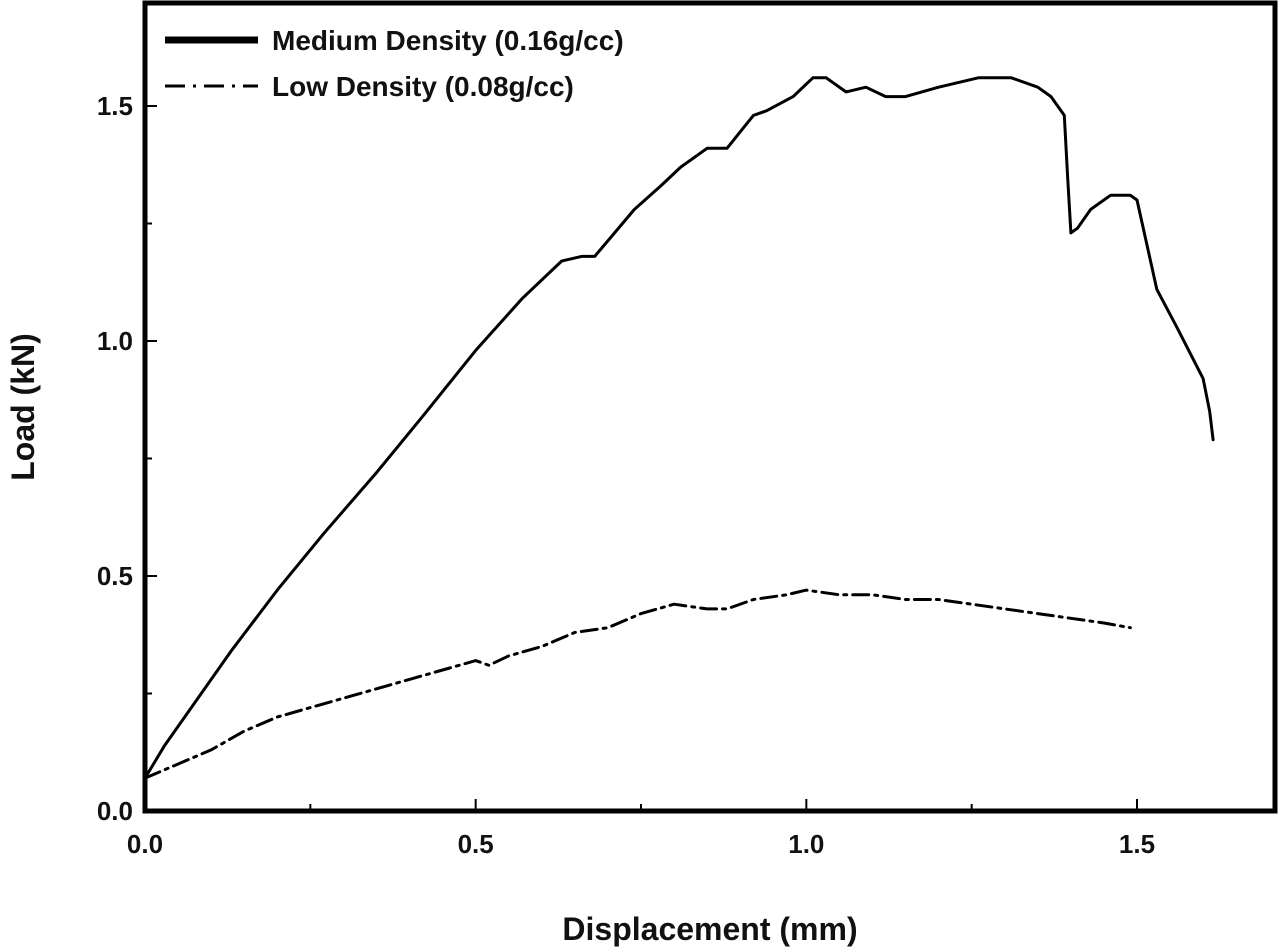 Image resolution: width=1280 pixels, height=952 pixels. What do you see at coordinates (115, 811) in the screenshot?
I see `y-tick-label: 0.0` at bounding box center [115, 811].